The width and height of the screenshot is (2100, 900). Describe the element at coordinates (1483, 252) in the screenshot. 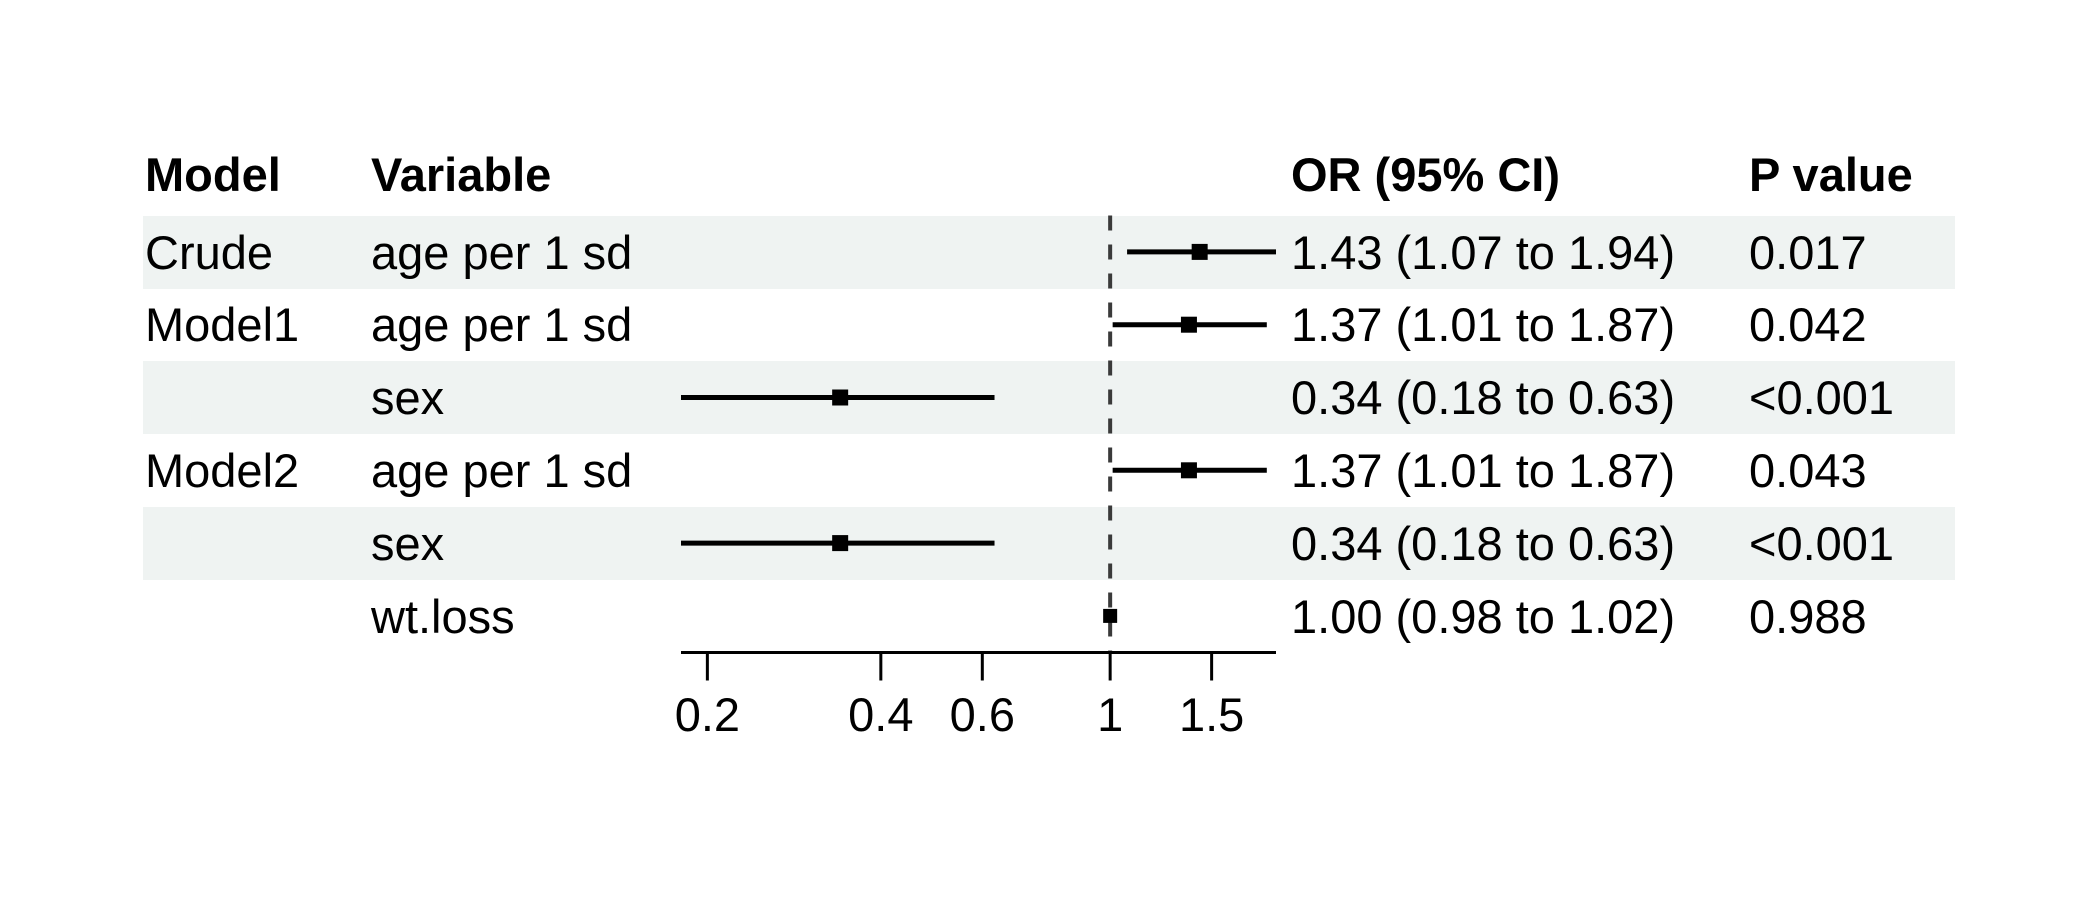

I see `row-or-ci-value: 1.43 (1.07 to 1.94)` at that location.